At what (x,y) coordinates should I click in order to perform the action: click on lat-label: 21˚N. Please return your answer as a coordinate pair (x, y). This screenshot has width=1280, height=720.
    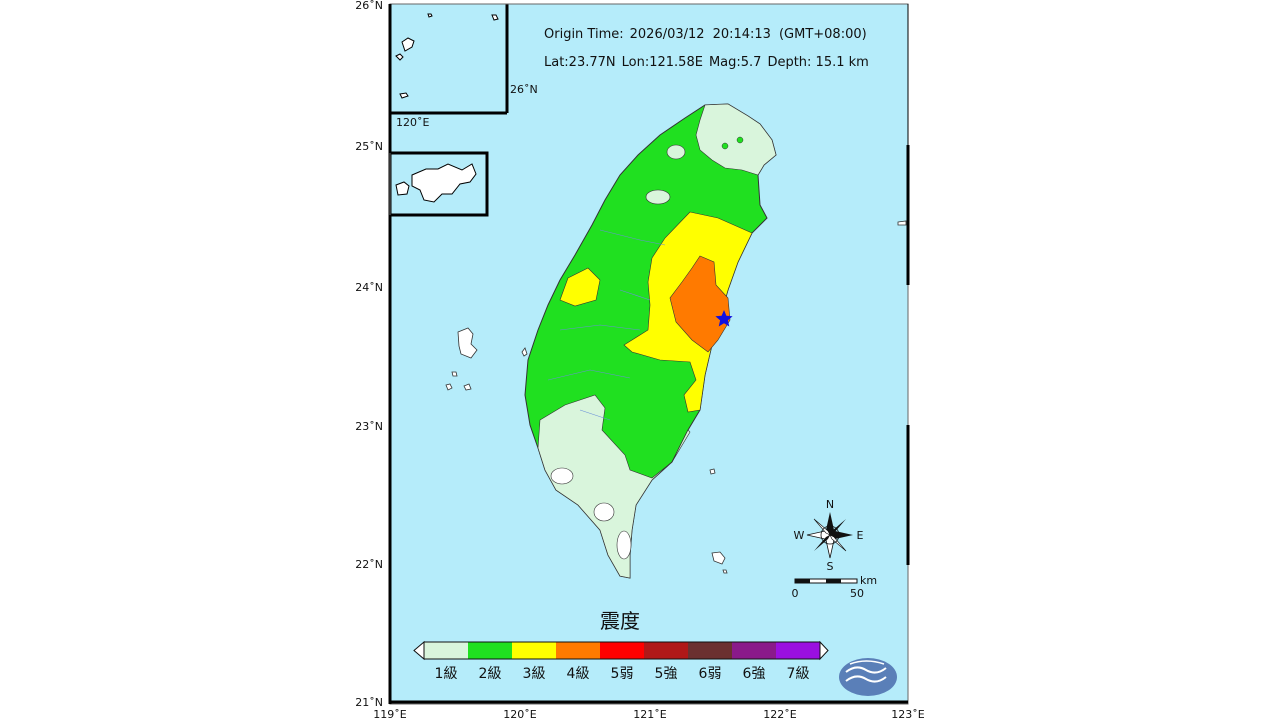
    Looking at the image, I should click on (369, 702).